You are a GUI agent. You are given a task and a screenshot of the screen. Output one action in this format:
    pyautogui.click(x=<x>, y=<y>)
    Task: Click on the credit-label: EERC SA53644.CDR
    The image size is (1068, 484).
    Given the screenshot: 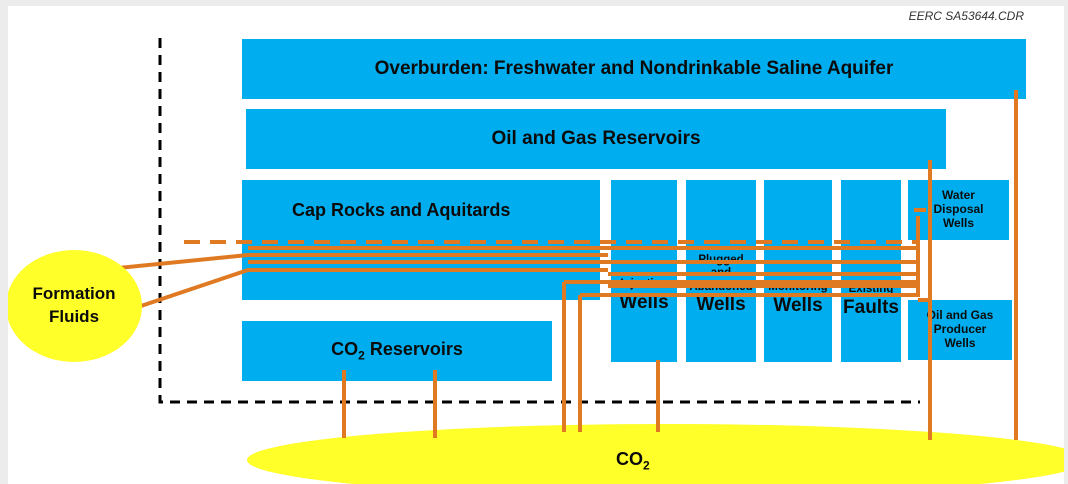 What is the action you would take?
    pyautogui.click(x=966, y=16)
    